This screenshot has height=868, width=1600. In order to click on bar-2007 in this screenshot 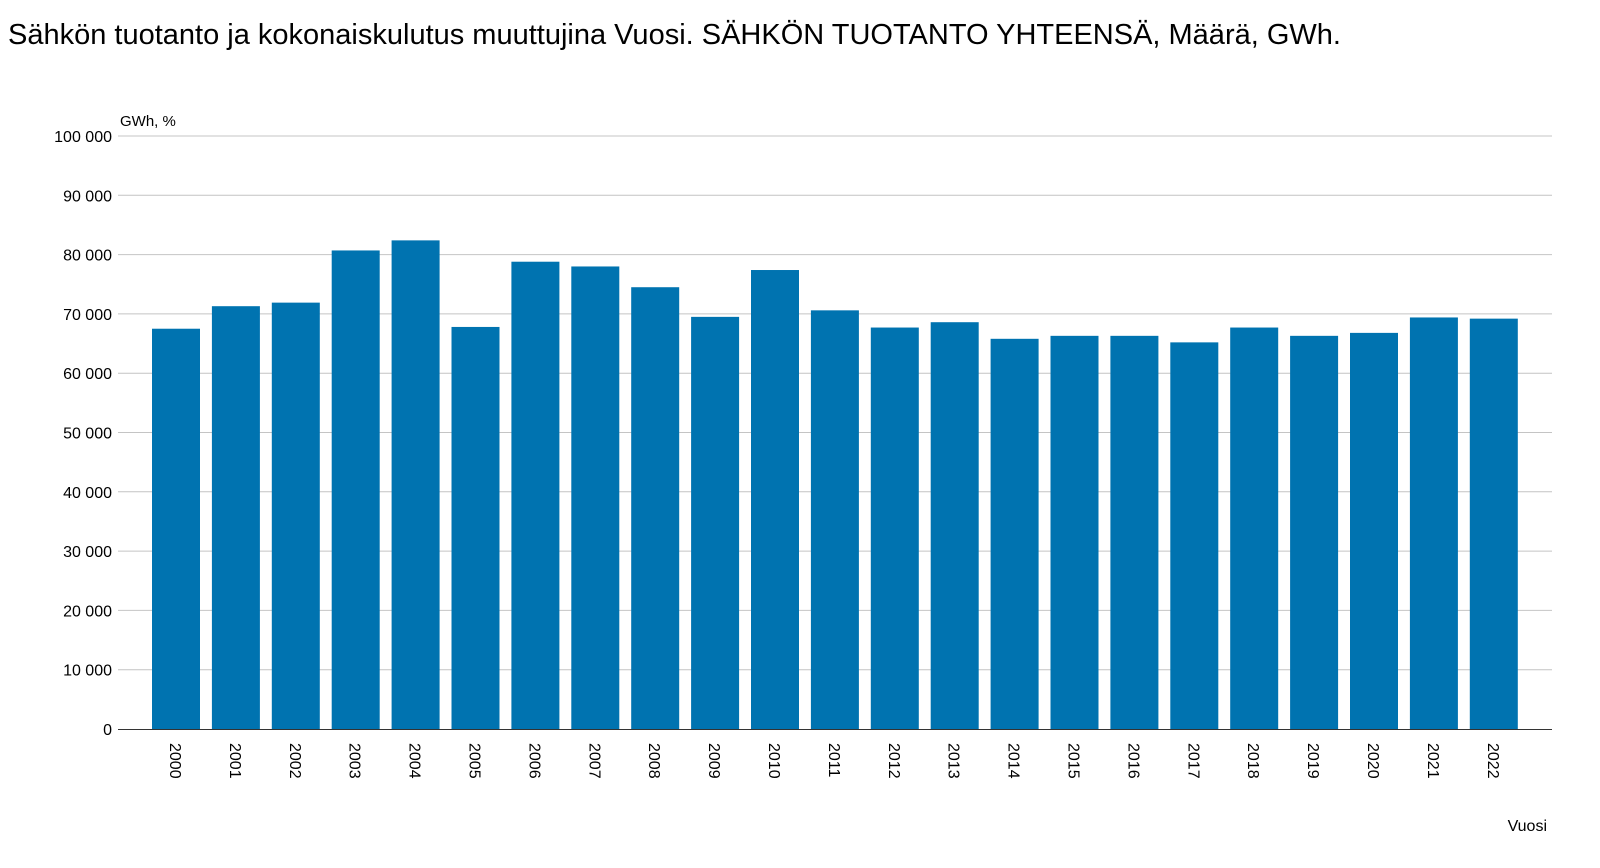, I will do `click(595, 497)`.